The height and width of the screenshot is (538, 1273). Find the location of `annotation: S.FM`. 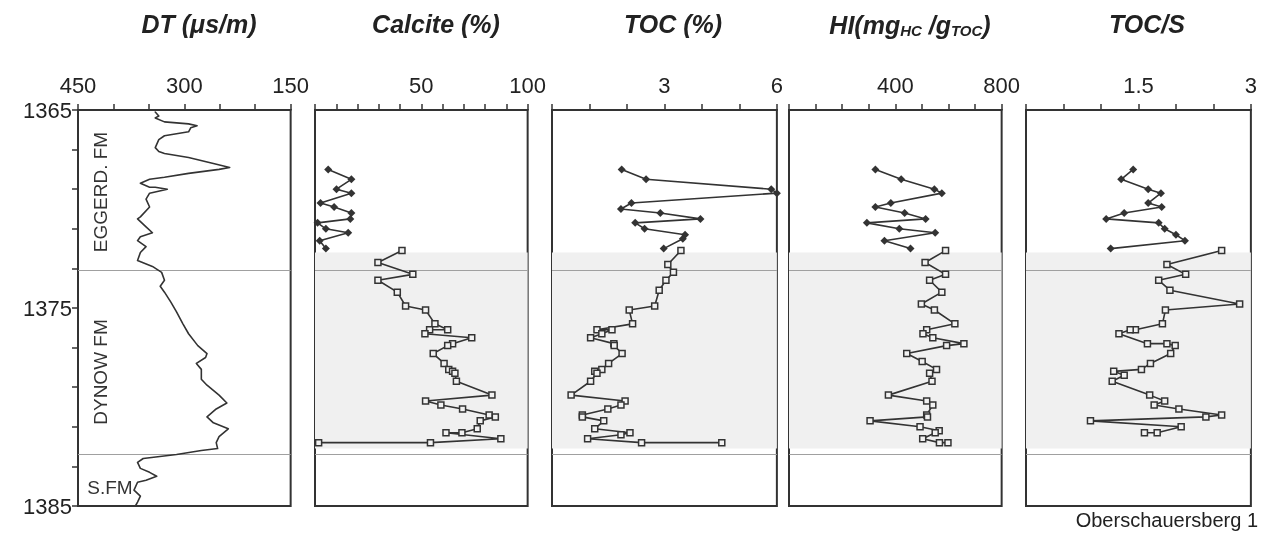

annotation: S.FM is located at coordinates (110, 487).